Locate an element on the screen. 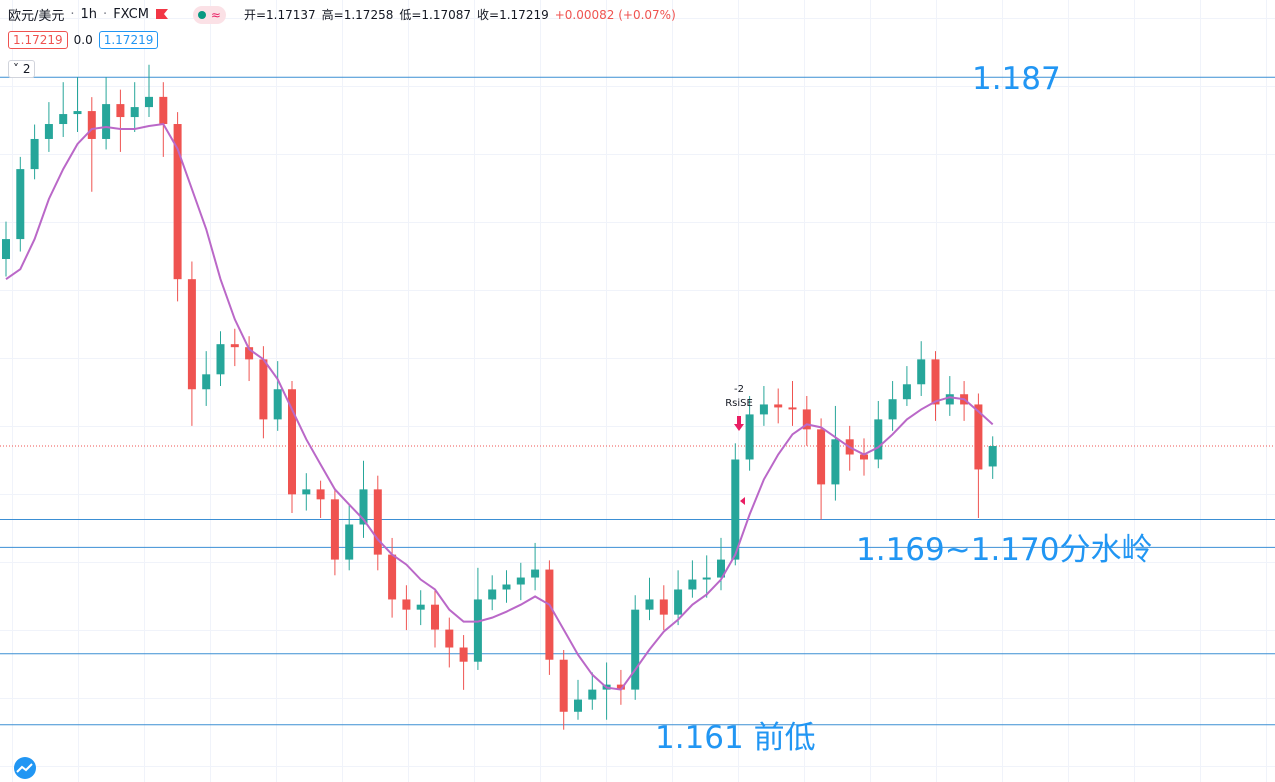  signal-label: RsiSE is located at coordinates (739, 403).